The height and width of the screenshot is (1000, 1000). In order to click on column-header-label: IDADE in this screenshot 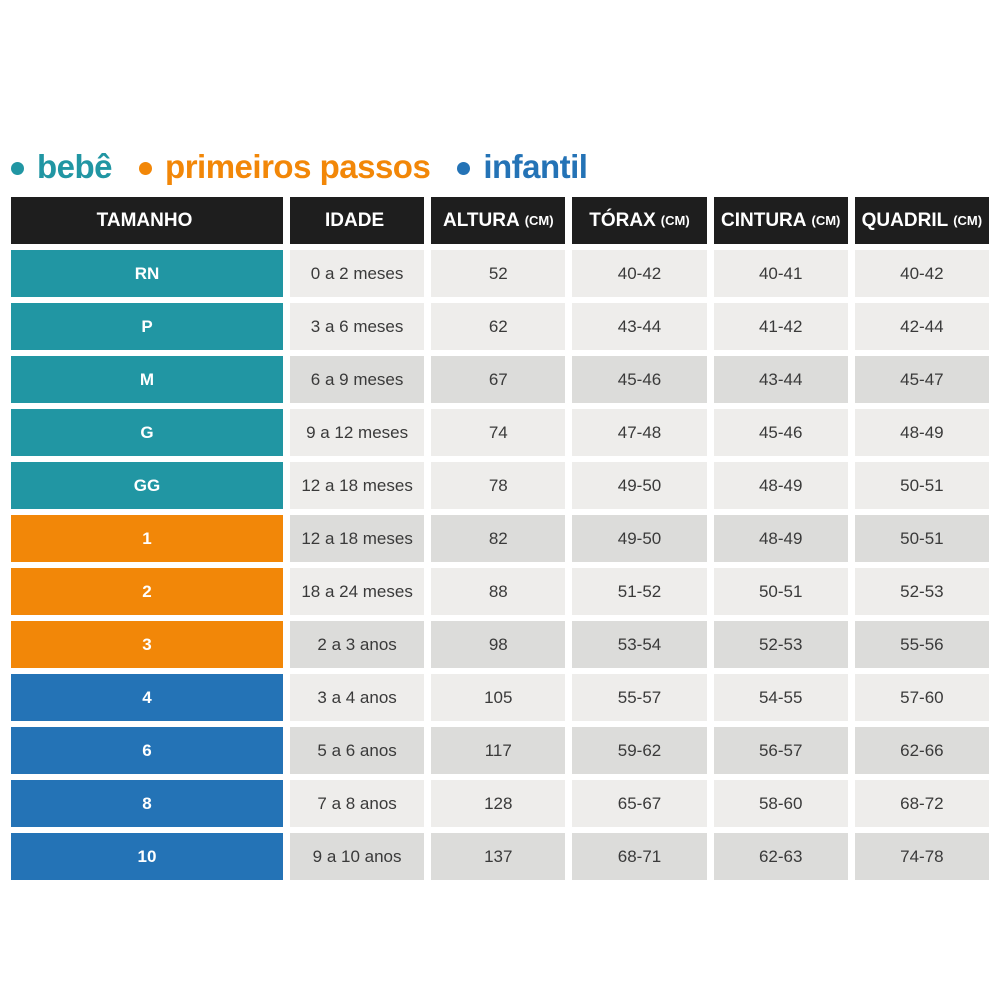, I will do `click(355, 220)`.